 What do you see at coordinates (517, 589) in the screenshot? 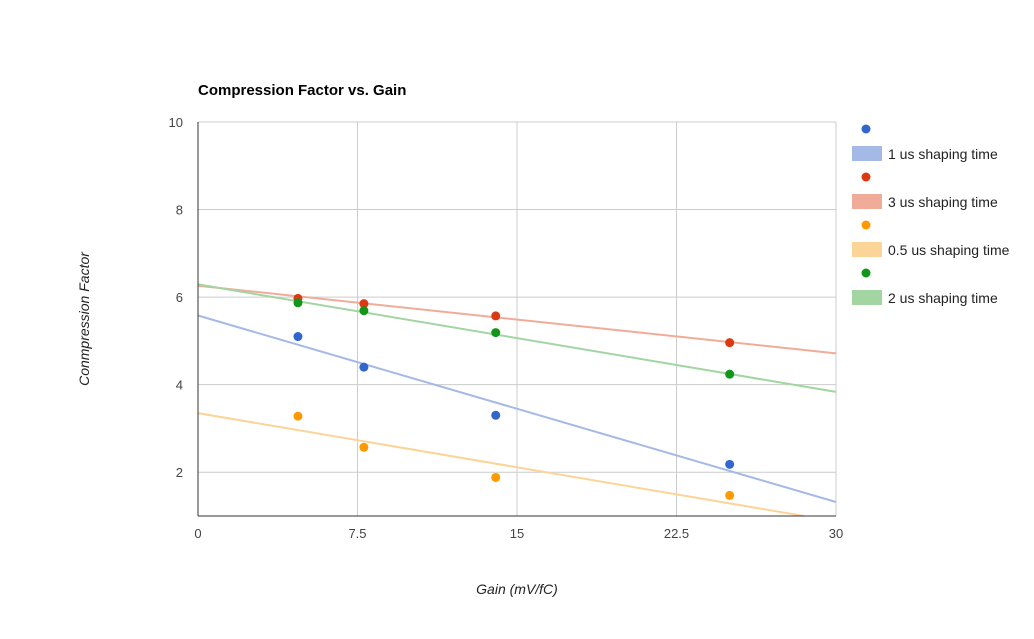
I see `x-axis-title: Gain (mV/fC)` at bounding box center [517, 589].